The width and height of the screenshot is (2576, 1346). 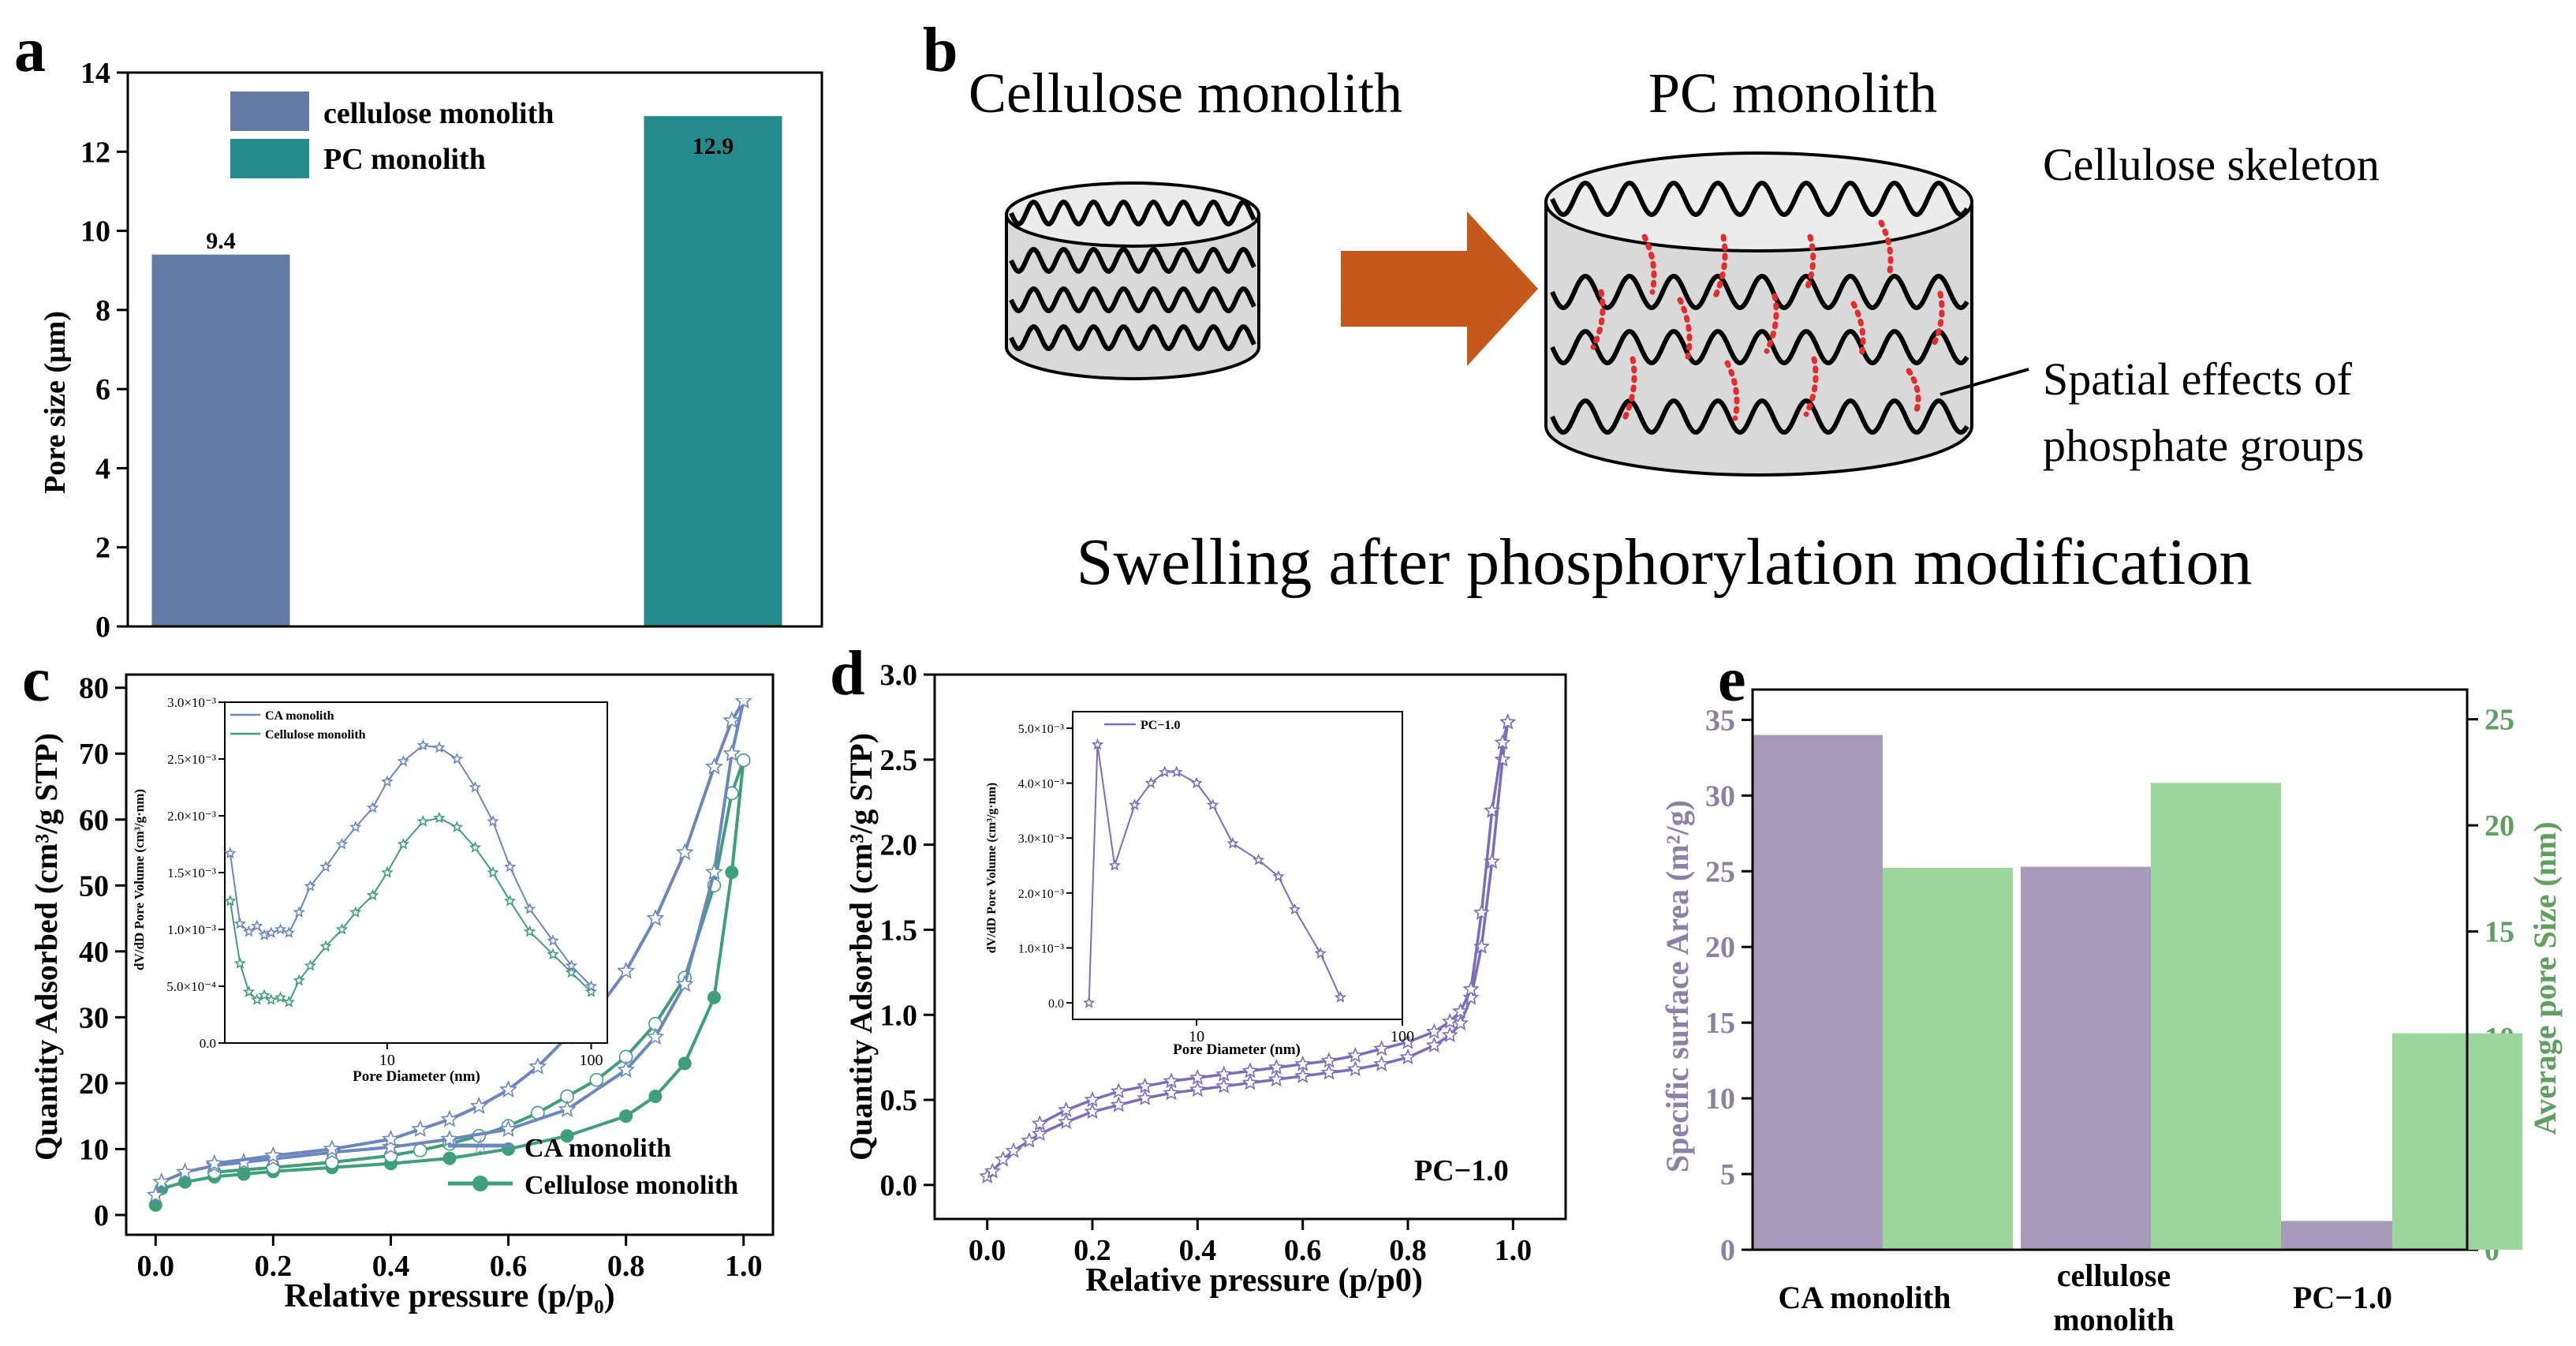 What do you see at coordinates (743, 760) in the screenshot?
I see `cellulose-des-point` at bounding box center [743, 760].